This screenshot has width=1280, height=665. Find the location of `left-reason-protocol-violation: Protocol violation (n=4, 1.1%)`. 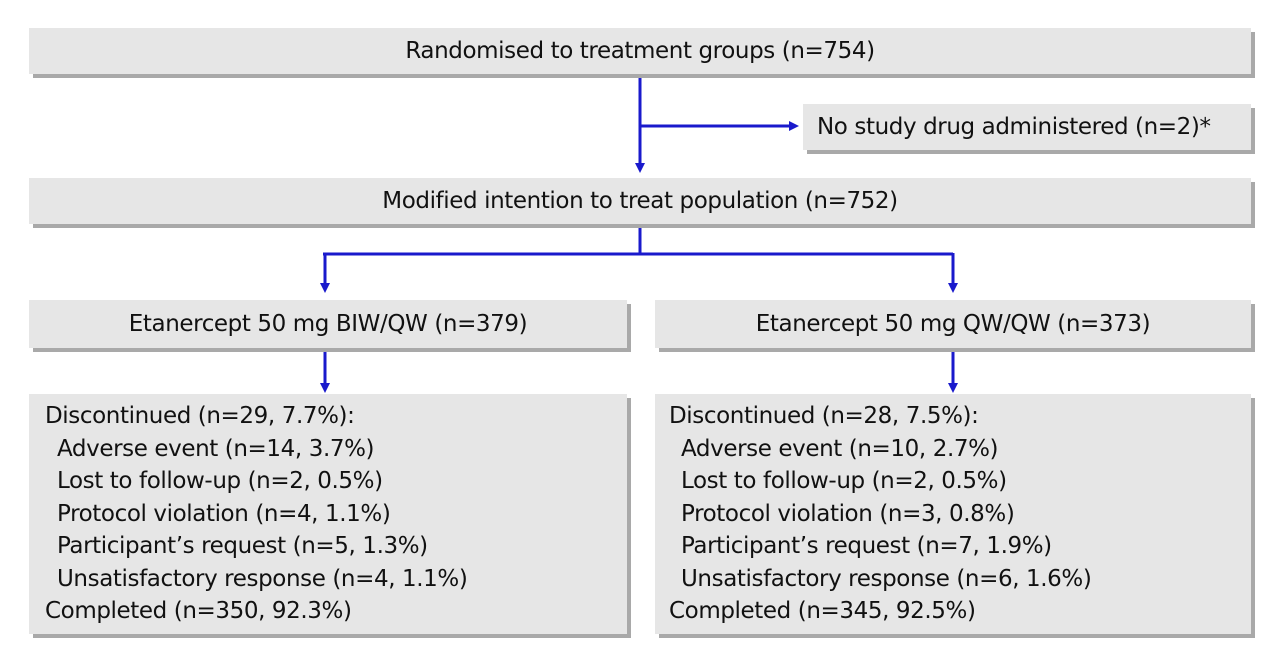

left-reason-protocol-violation: Protocol violation (n=4, 1.1%) is located at coordinates (224, 513).